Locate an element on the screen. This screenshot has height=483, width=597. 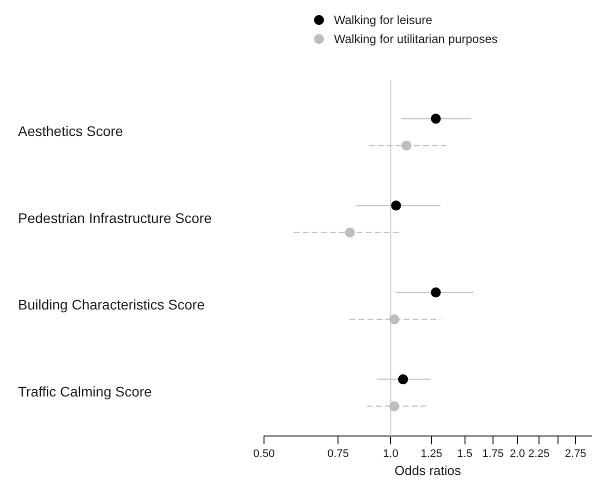
x-tick-label: 2.25 is located at coordinates (539, 454).